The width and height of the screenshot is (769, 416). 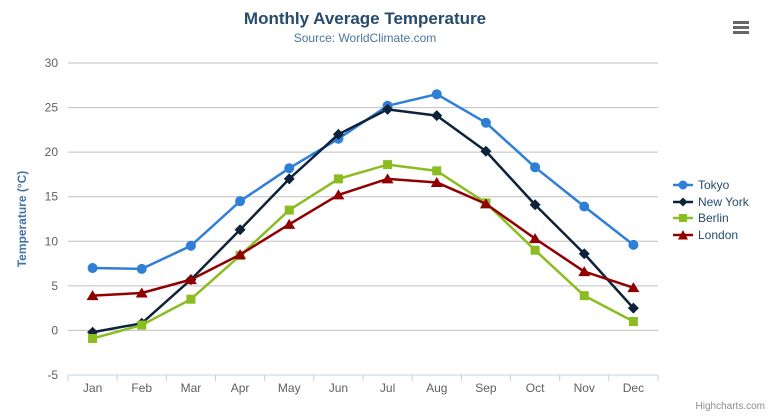 What do you see at coordinates (714, 185) in the screenshot?
I see `legend-label-tokyo: Tokyo` at bounding box center [714, 185].